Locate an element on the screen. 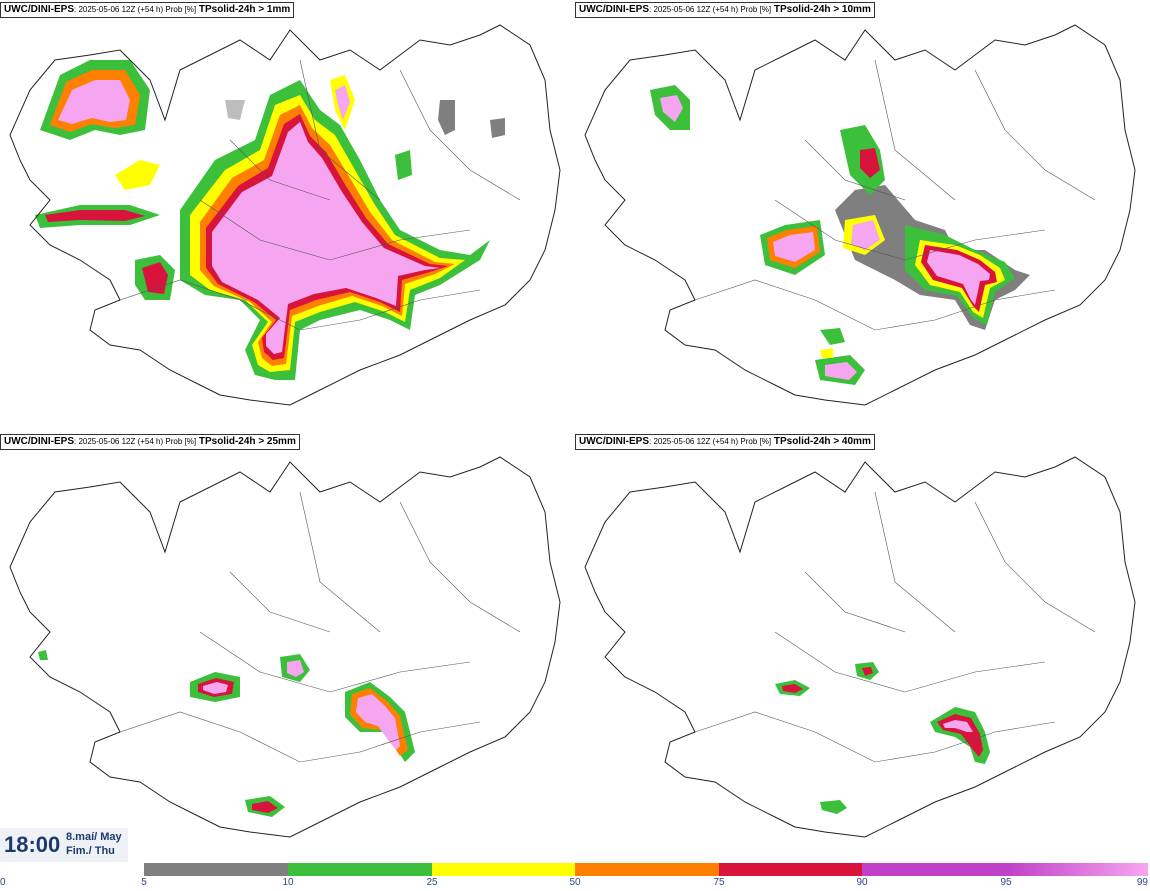  prob-field-1mm is located at coordinates (270, 220).